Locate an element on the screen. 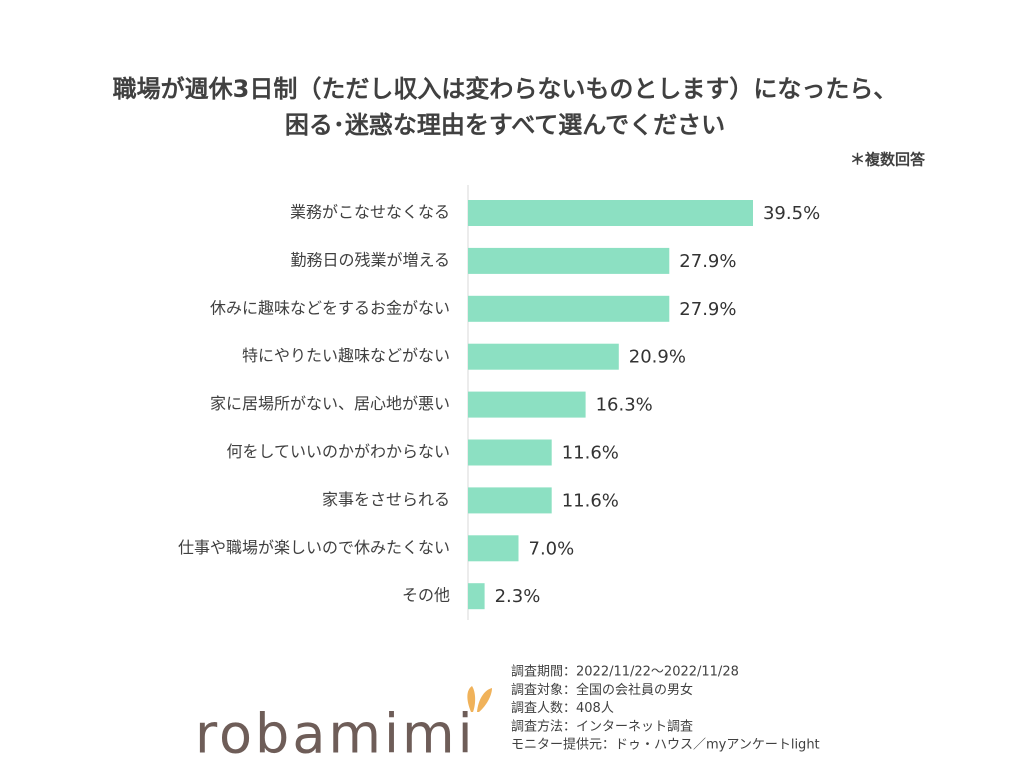  category-label: 休みに趣味などをするお金がない is located at coordinates (330, 307).